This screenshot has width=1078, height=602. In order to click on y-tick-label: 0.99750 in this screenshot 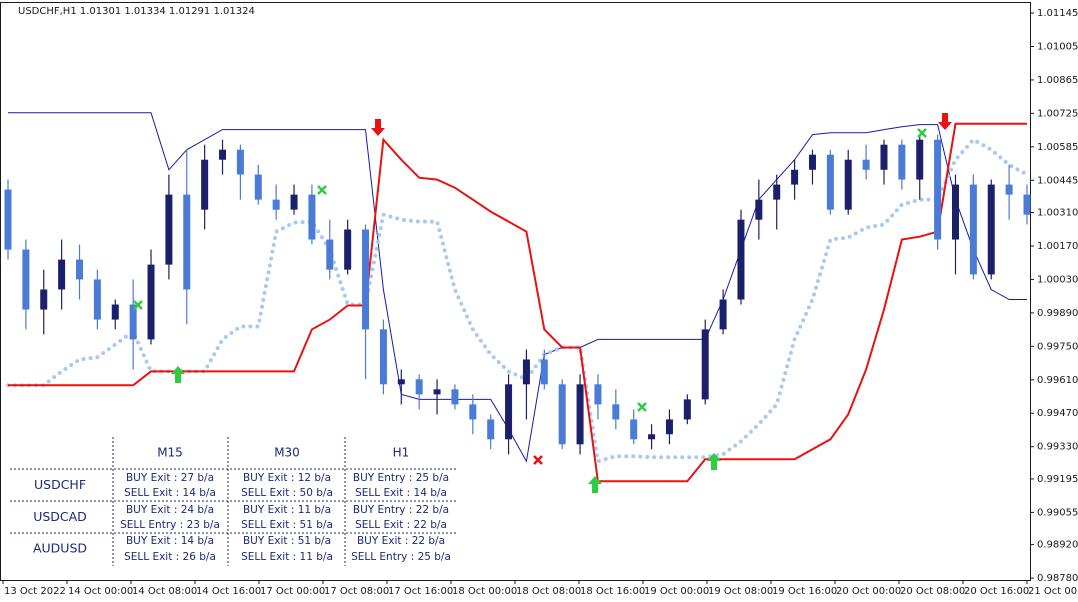, I will do `click(1057, 346)`.